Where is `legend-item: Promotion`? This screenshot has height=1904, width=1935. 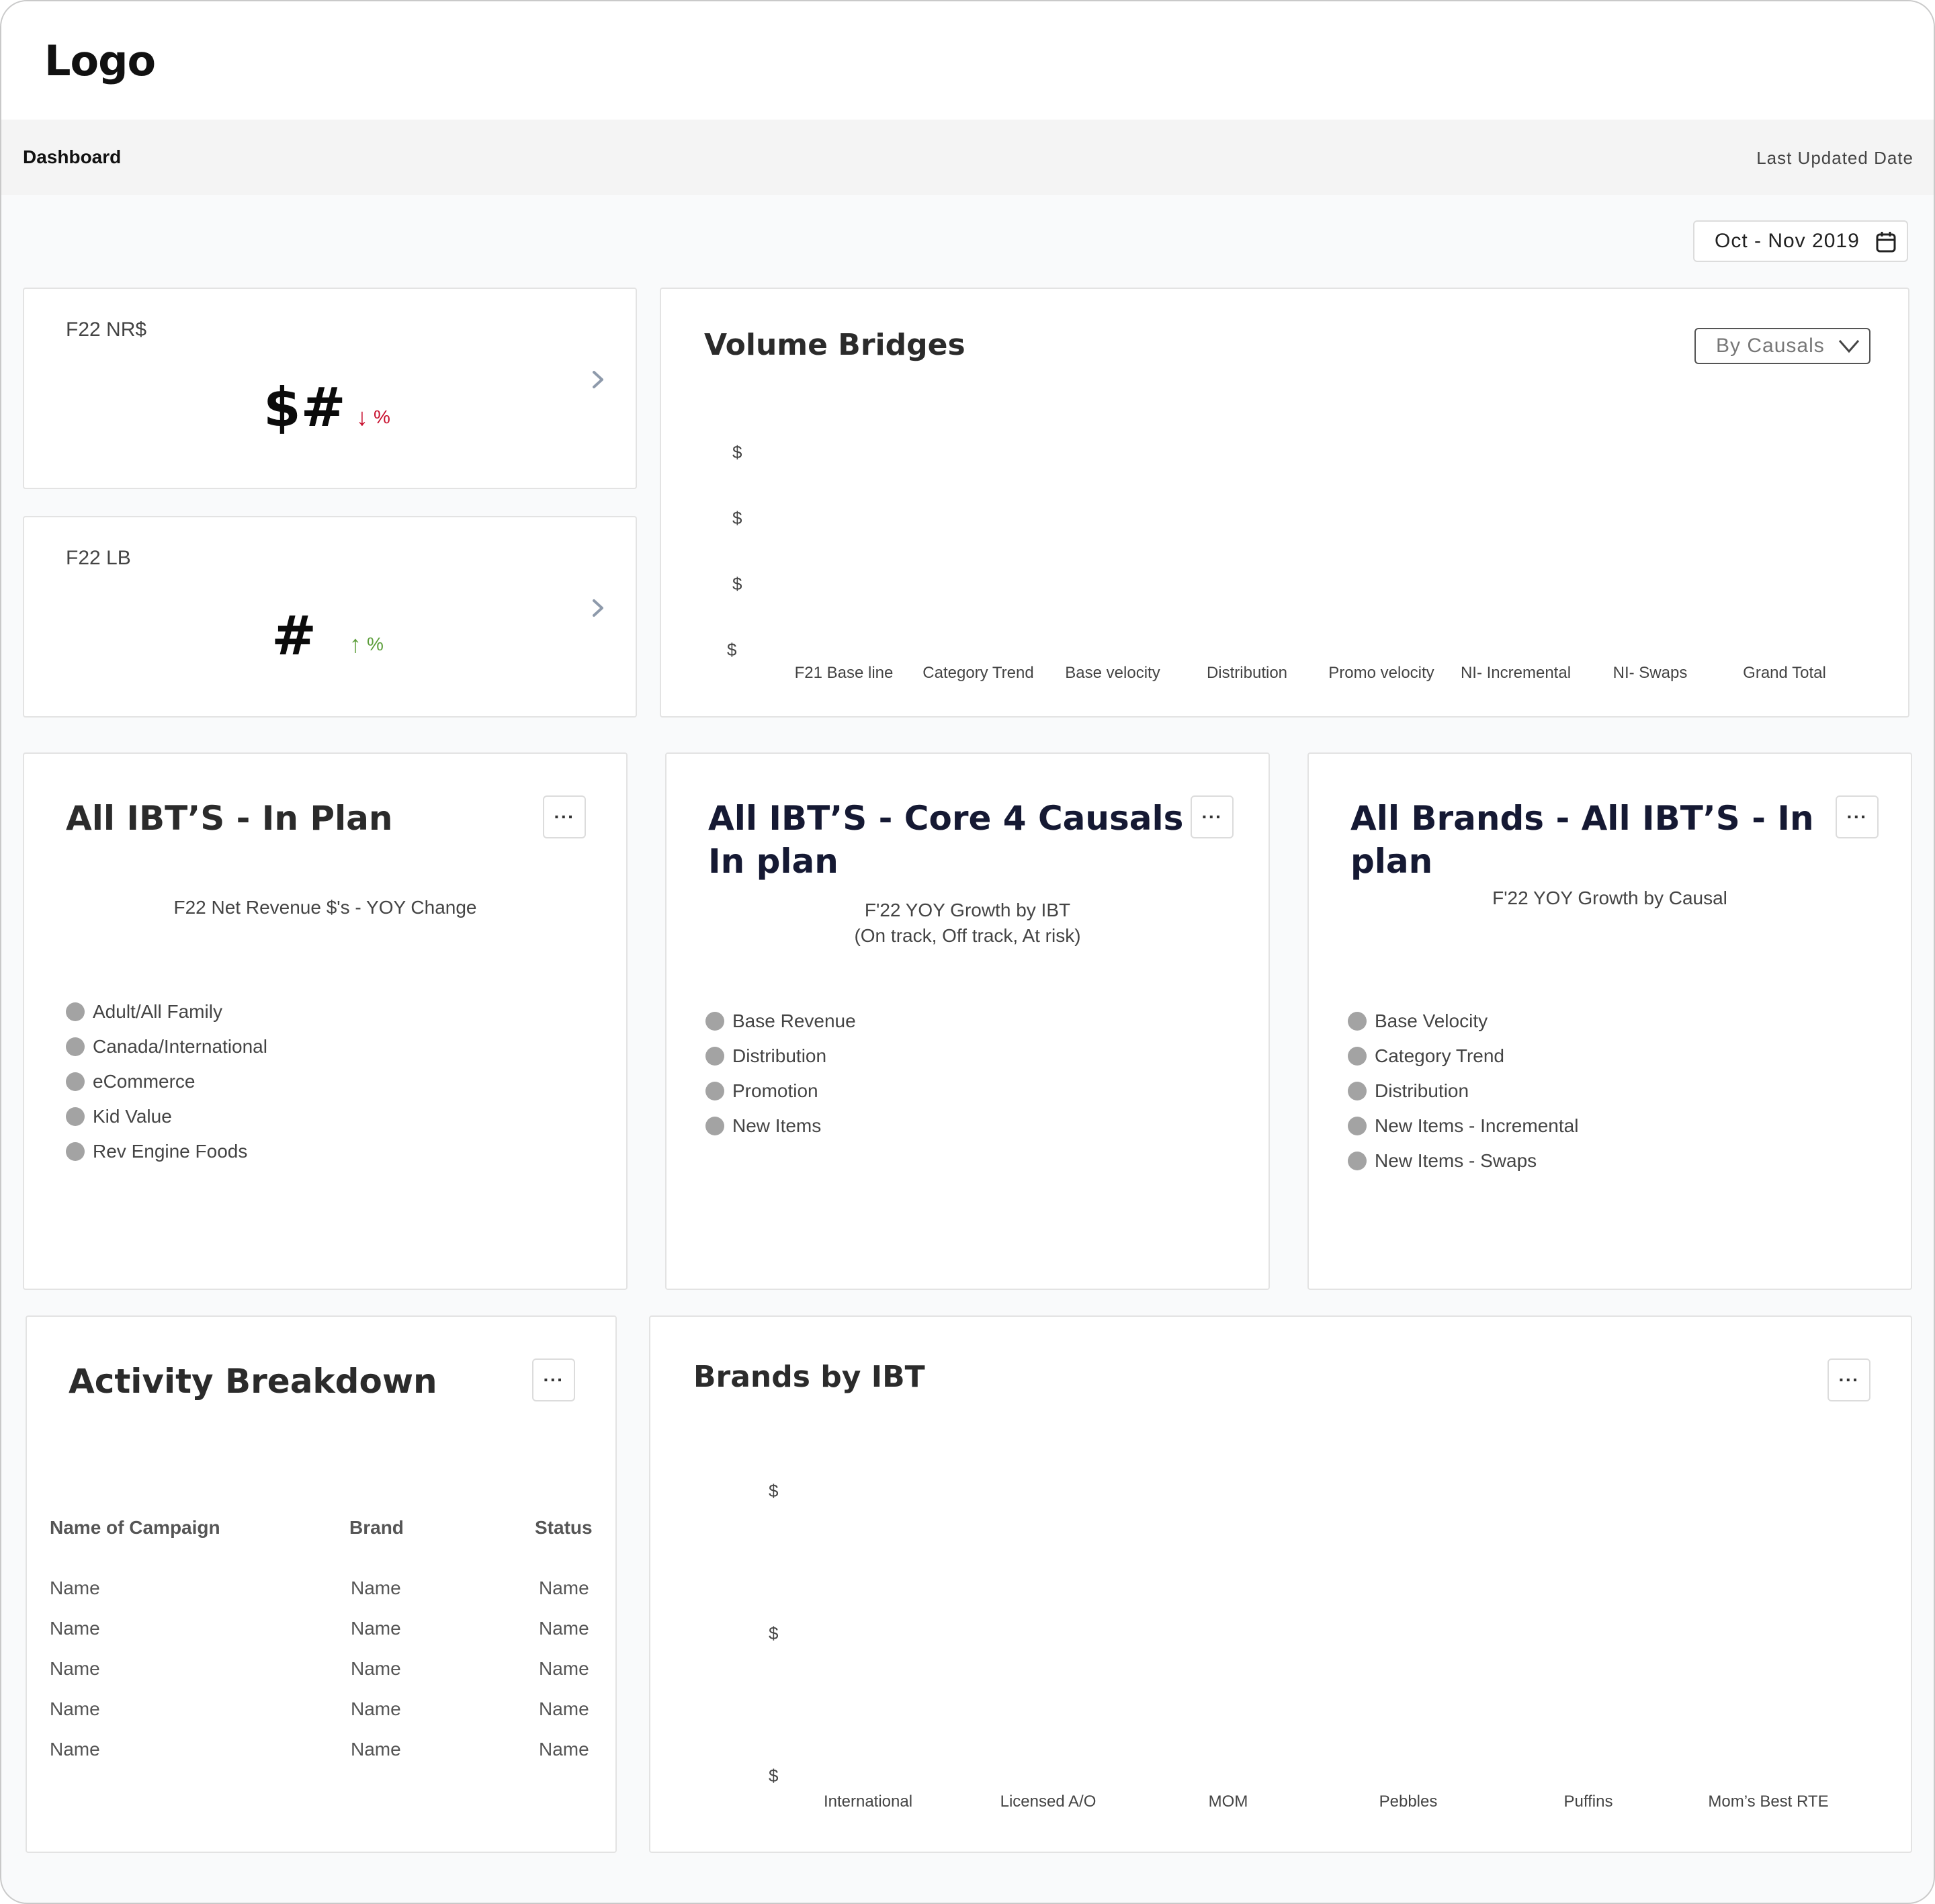
legend-item: Promotion is located at coordinates (780, 1091).